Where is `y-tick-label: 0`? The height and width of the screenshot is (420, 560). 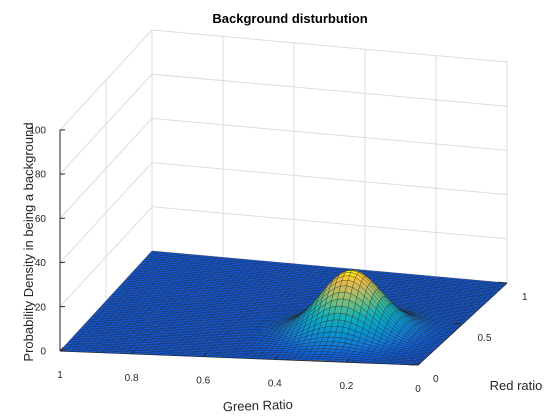
y-tick-label: 0 is located at coordinates (436, 379).